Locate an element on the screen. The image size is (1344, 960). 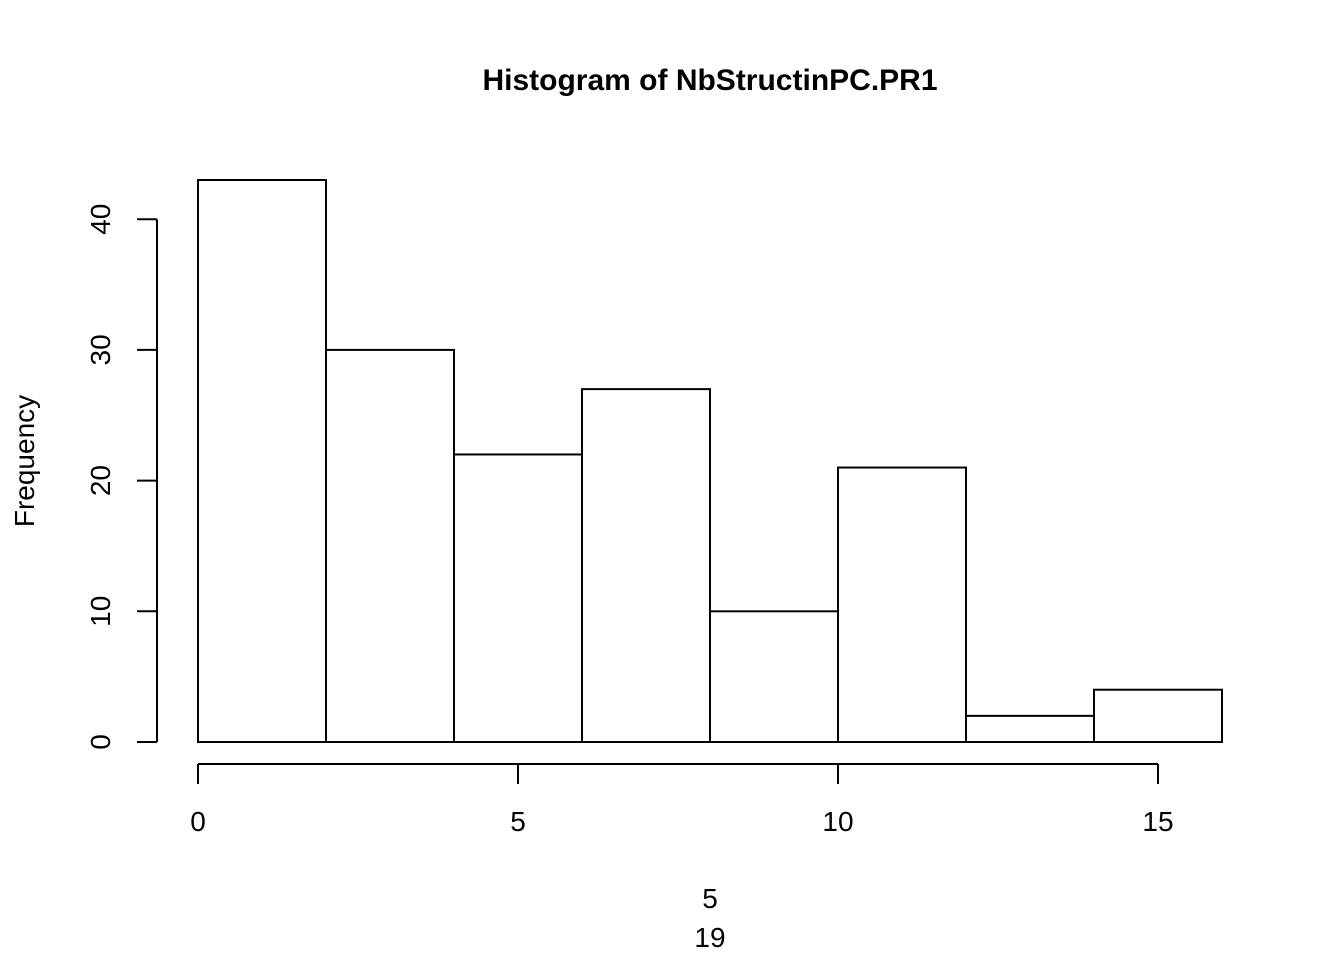
y-tick-label-2: 20 is located at coordinates (100, 480).